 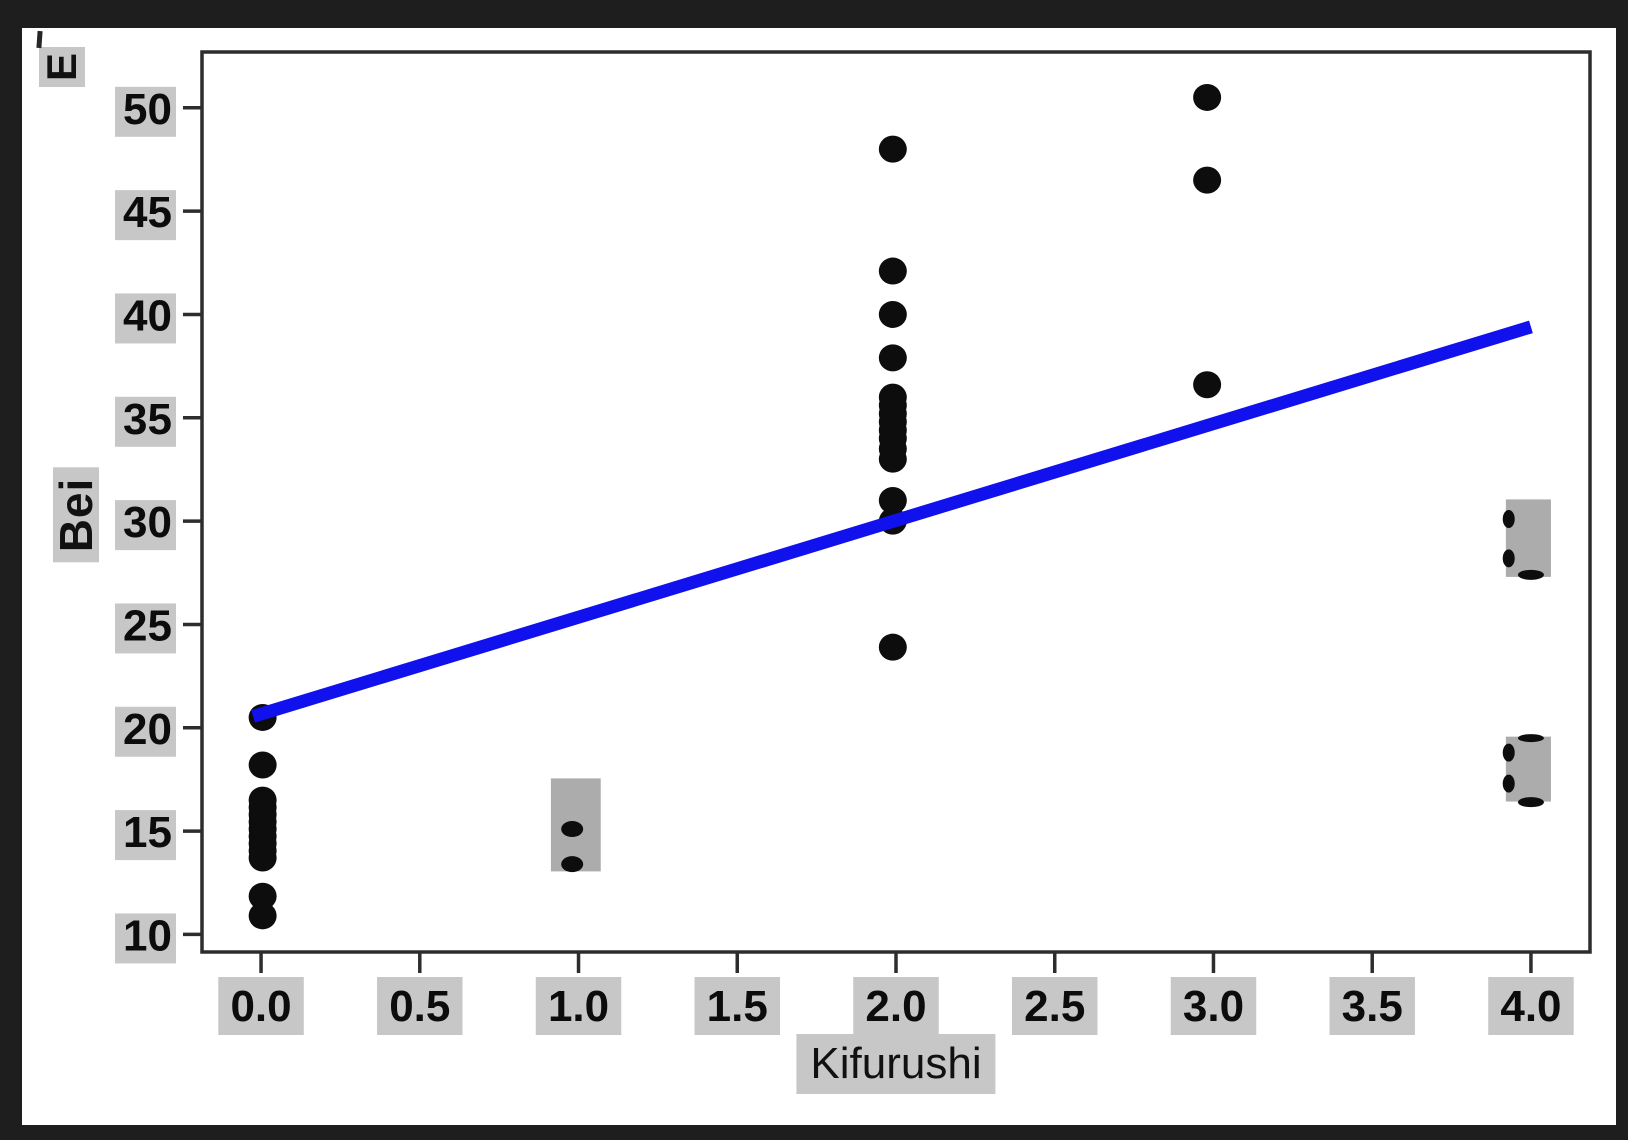 What do you see at coordinates (76, 515) in the screenshot?
I see `y-axis-label: Bei` at bounding box center [76, 515].